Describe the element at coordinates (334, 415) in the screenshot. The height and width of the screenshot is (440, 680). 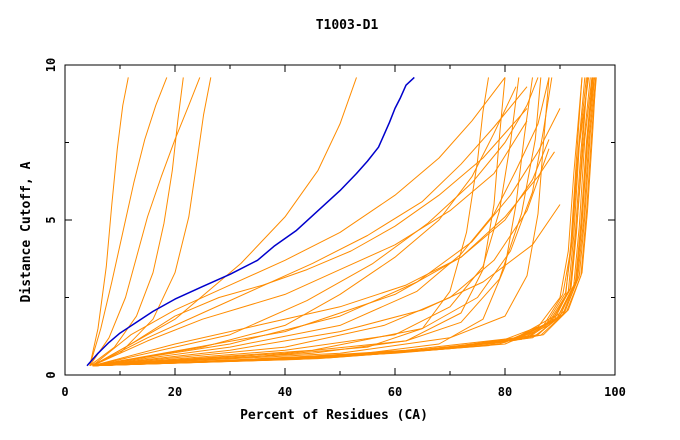
I see `x-axis-label: Percent of Residues (CA)` at that location.